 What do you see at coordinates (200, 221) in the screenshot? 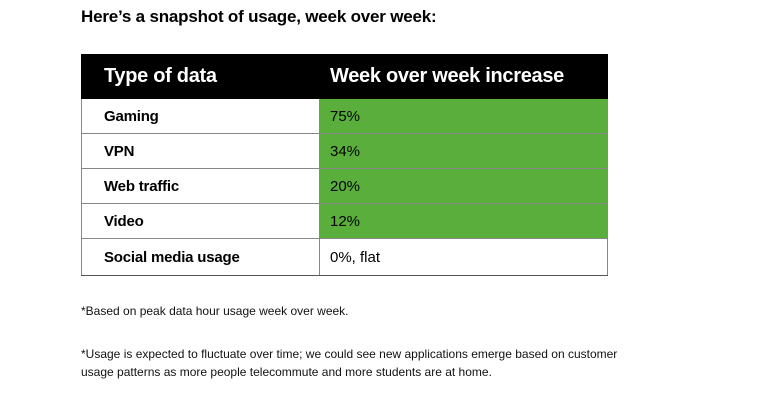
I see `row-type-video: Video` at bounding box center [200, 221].